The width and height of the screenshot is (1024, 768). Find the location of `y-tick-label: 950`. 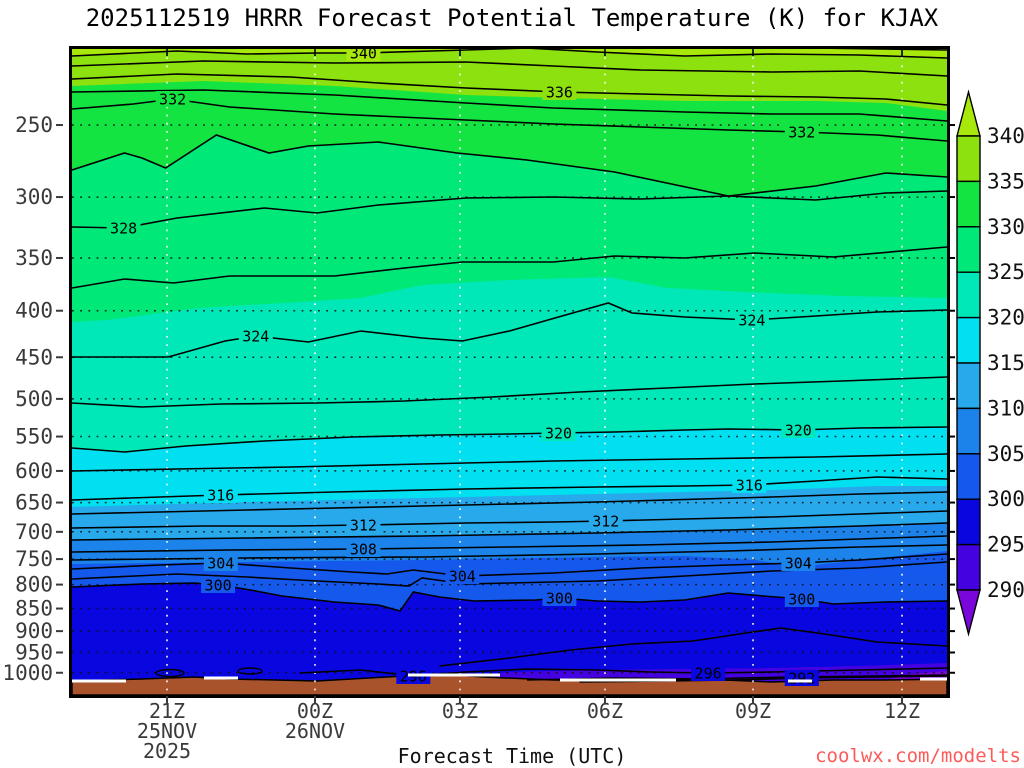

y-tick-label: 950 is located at coordinates (34, 652).